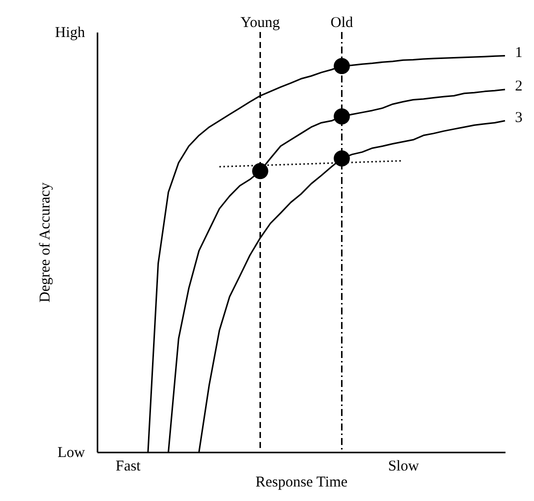 This screenshot has width=534, height=501. Describe the element at coordinates (260, 23) in the screenshot. I see `text: Young` at that location.